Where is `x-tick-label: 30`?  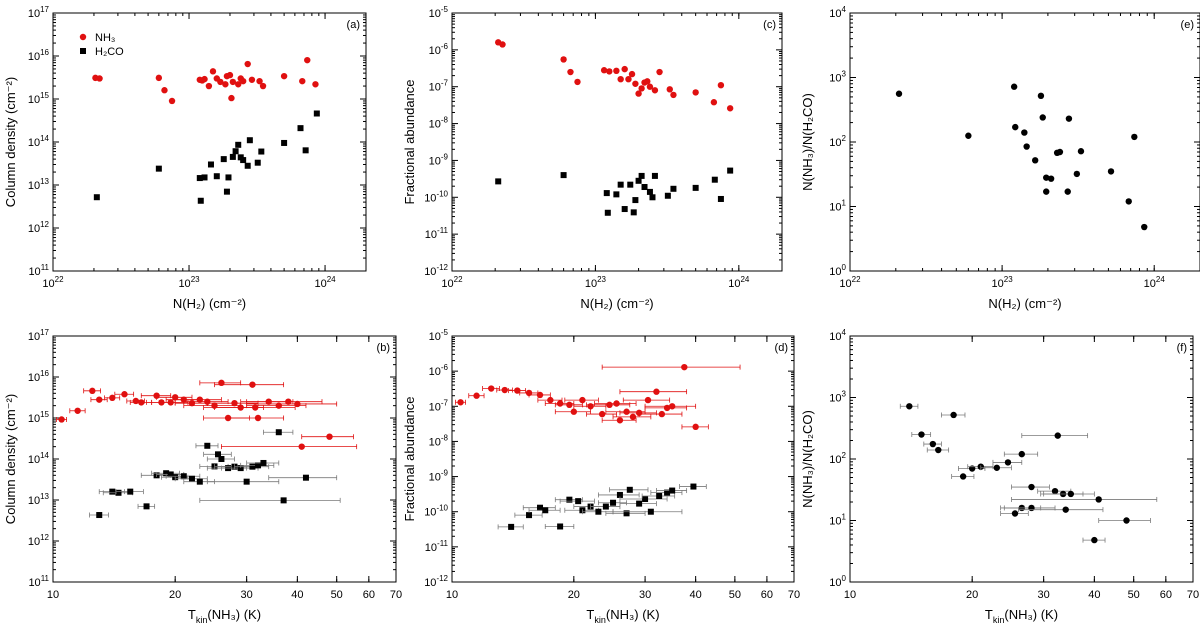
x-tick-label: 30 is located at coordinates (247, 595).